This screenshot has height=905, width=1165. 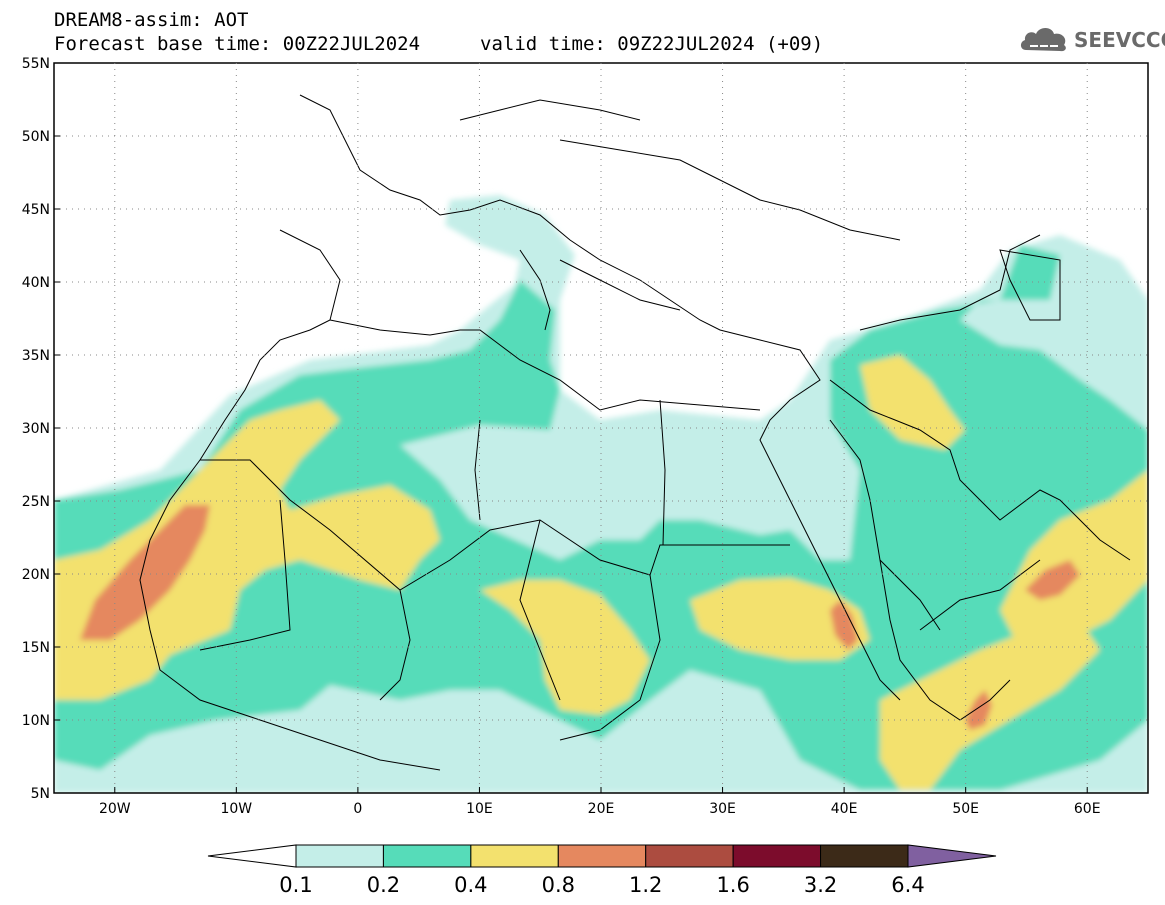 What do you see at coordinates (36, 648) in the screenshot?
I see `lat-label: 15N` at bounding box center [36, 648].